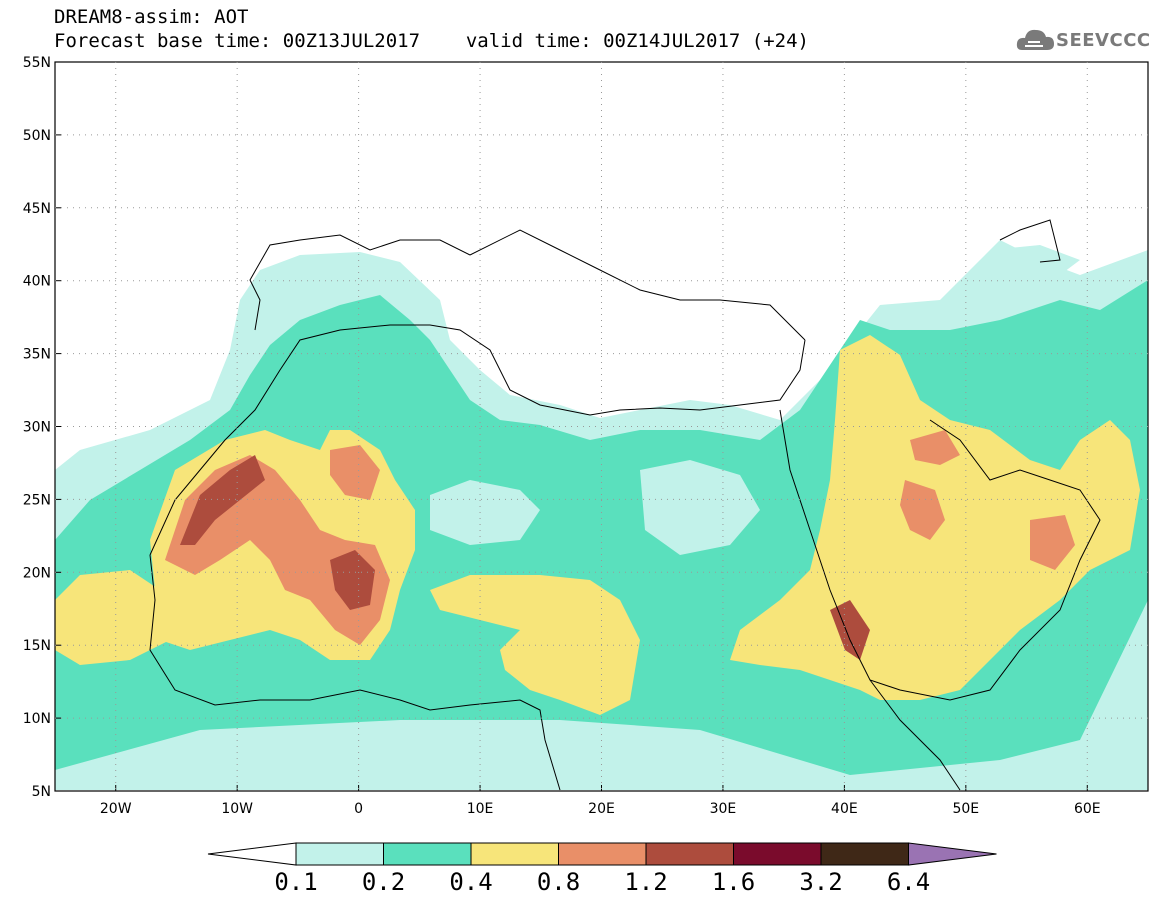  Describe the element at coordinates (37, 573) in the screenshot. I see `lat-tick-label: 20N` at that location.